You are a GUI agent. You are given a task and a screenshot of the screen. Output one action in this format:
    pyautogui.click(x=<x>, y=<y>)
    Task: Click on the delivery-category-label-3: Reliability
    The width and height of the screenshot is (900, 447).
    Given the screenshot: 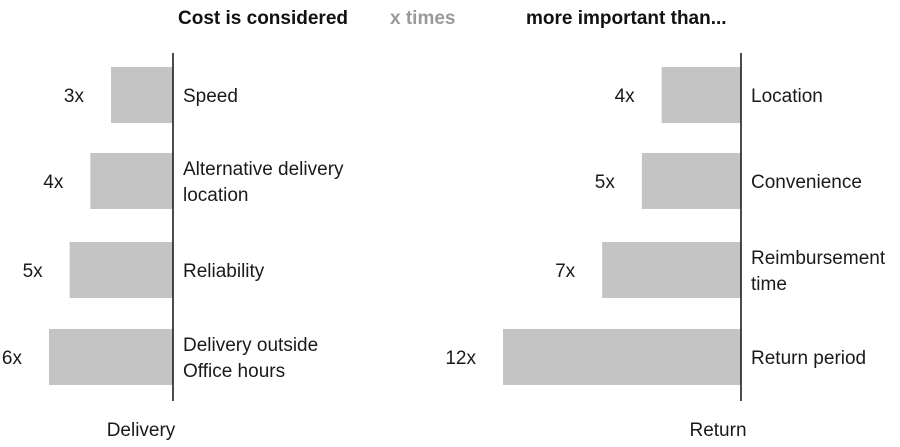 What is the action you would take?
    pyautogui.click(x=224, y=271)
    